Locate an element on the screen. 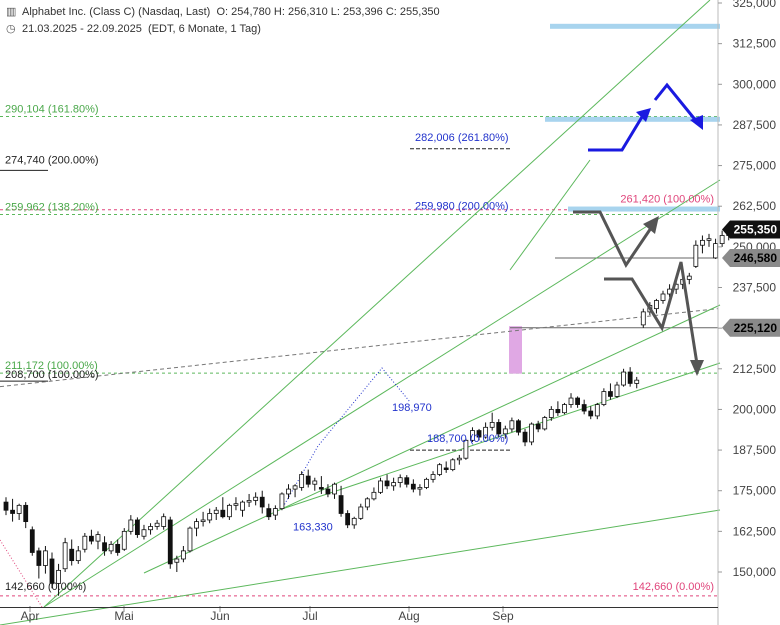 This screenshot has height=625, width=780. level-label: 259,962 (138.20%) is located at coordinates (52, 207).